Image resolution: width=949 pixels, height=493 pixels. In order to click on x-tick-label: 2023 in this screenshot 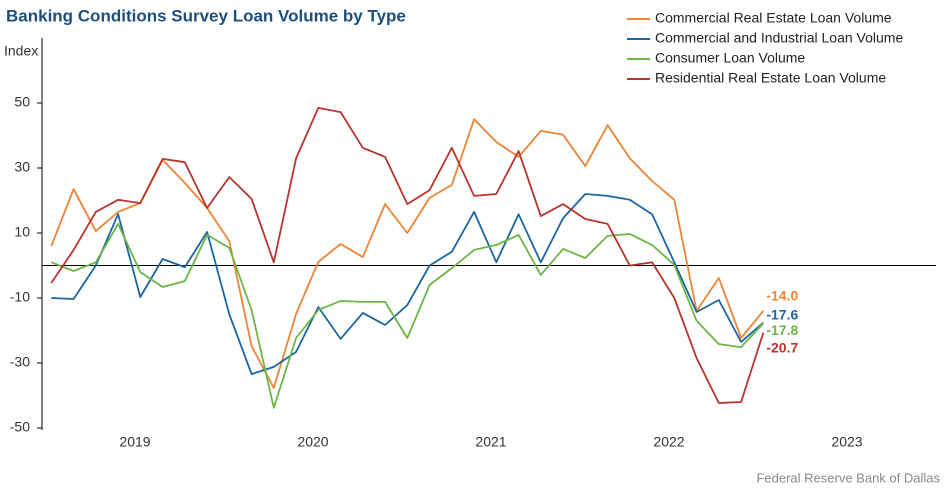, I will do `click(846, 442)`.